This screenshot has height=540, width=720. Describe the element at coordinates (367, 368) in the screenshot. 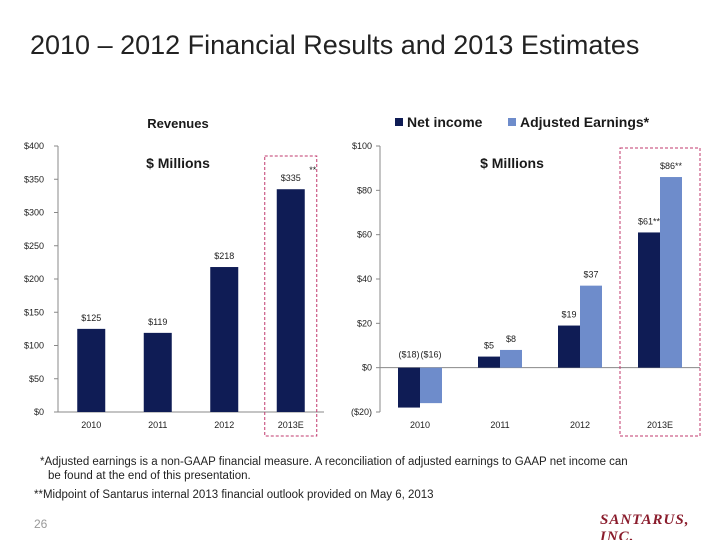

I see `earnings-ytick-label: $0` at that location.